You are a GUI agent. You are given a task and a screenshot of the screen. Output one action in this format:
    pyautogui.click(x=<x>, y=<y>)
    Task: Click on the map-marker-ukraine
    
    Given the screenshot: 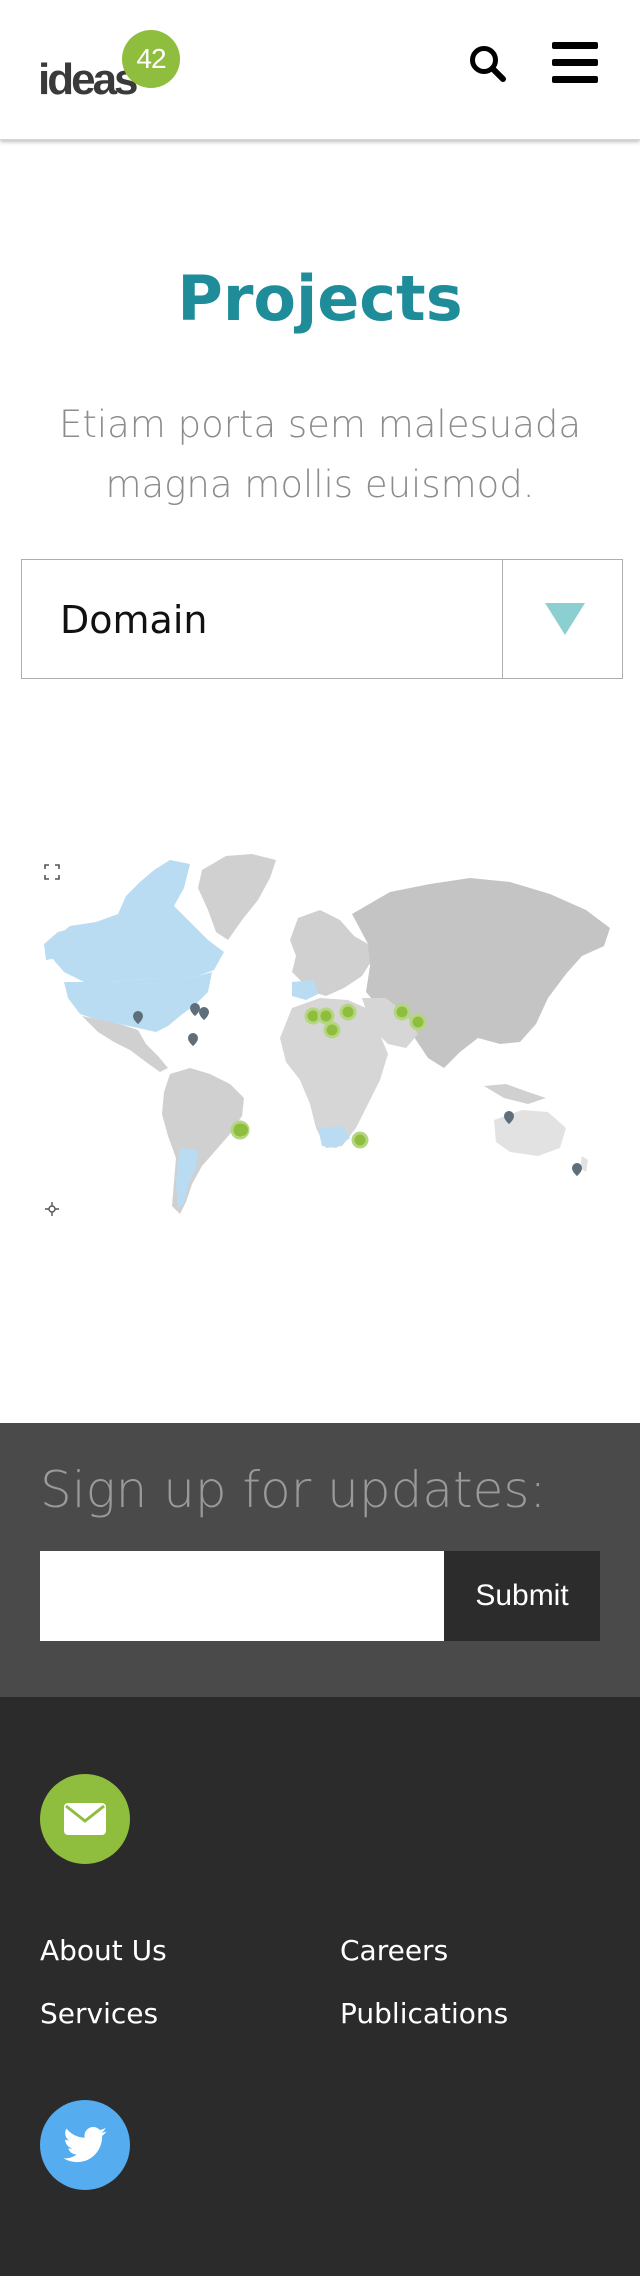 What is the action you would take?
    pyautogui.click(x=402, y=1012)
    